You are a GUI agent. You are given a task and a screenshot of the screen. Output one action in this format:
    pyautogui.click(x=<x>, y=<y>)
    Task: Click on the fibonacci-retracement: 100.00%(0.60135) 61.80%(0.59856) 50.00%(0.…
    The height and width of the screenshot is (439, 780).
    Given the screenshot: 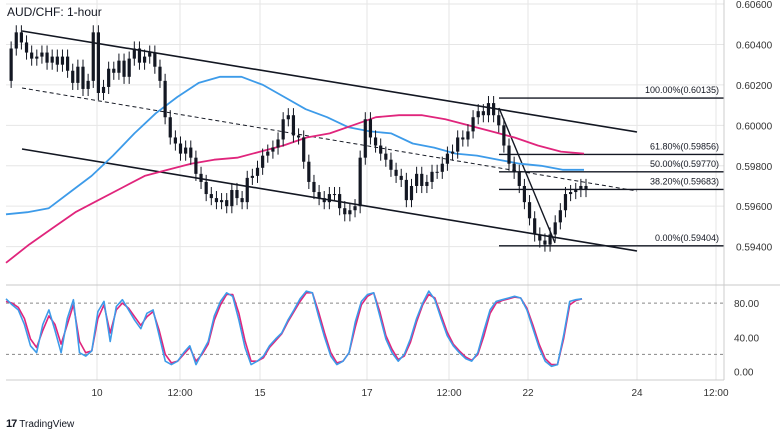 What is the action you would take?
    pyautogui.click(x=611, y=166)
    